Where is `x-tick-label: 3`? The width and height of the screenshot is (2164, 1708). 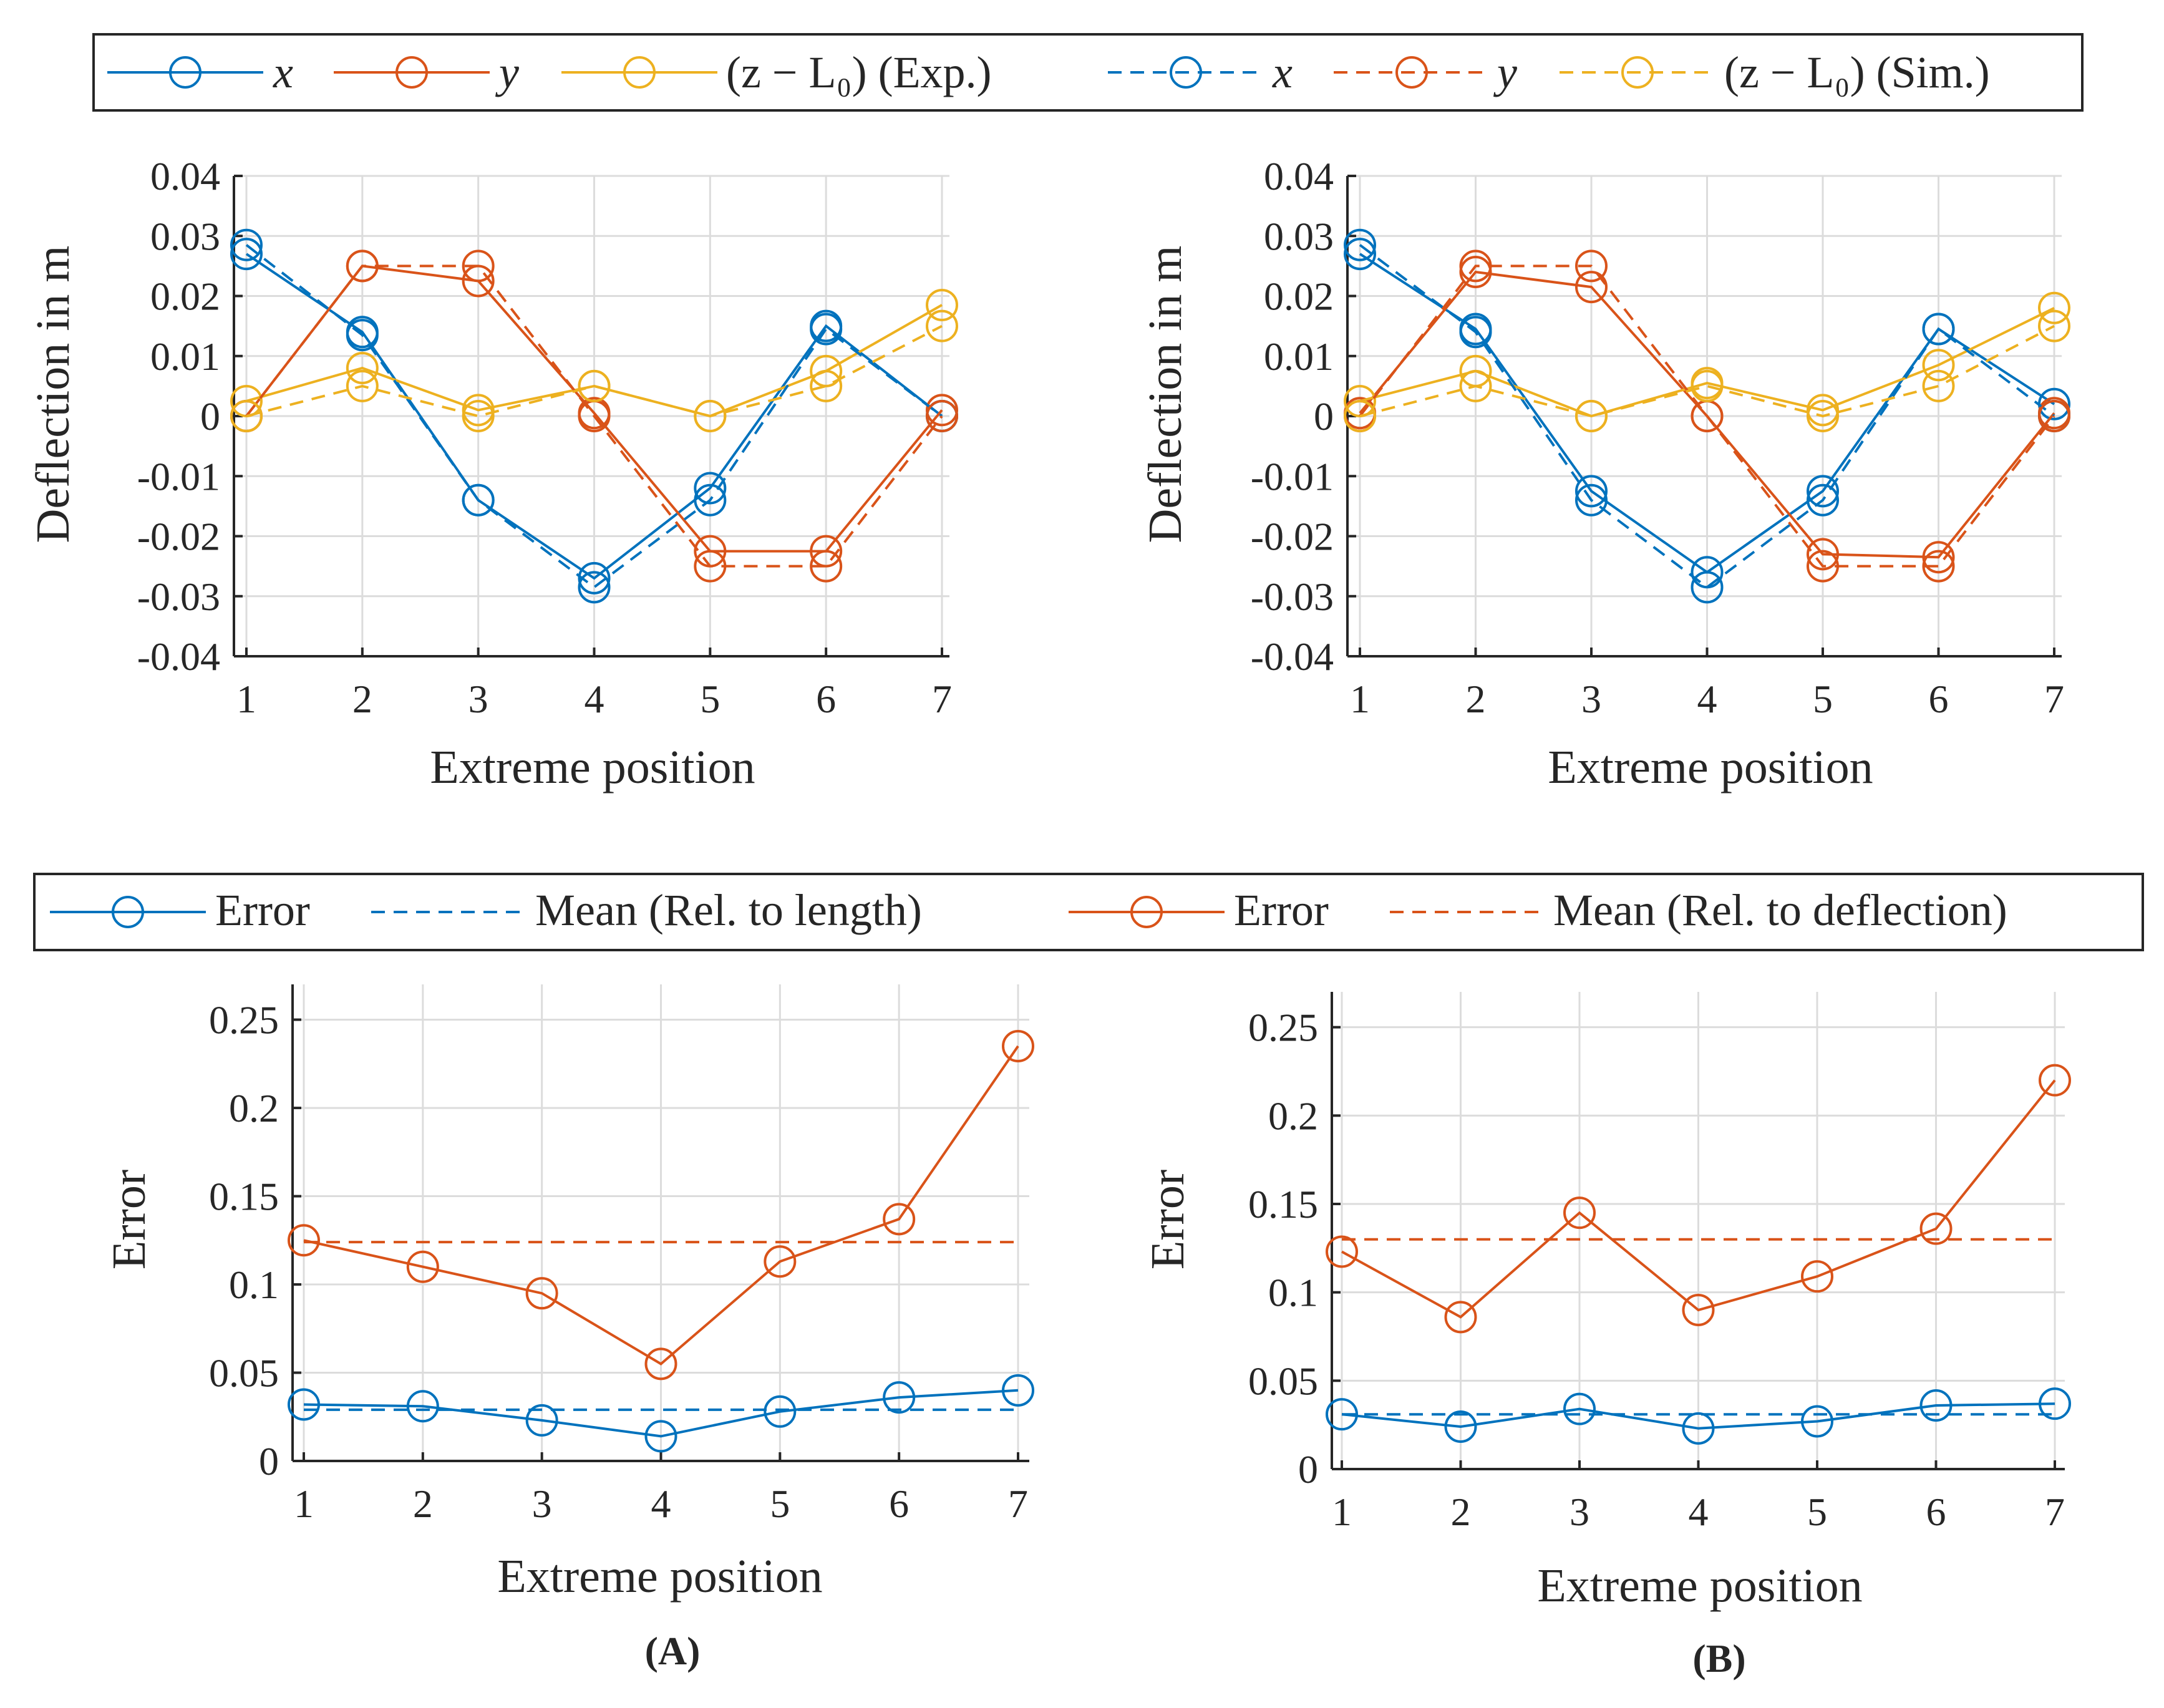 x-tick-label: 3 is located at coordinates (1591, 699).